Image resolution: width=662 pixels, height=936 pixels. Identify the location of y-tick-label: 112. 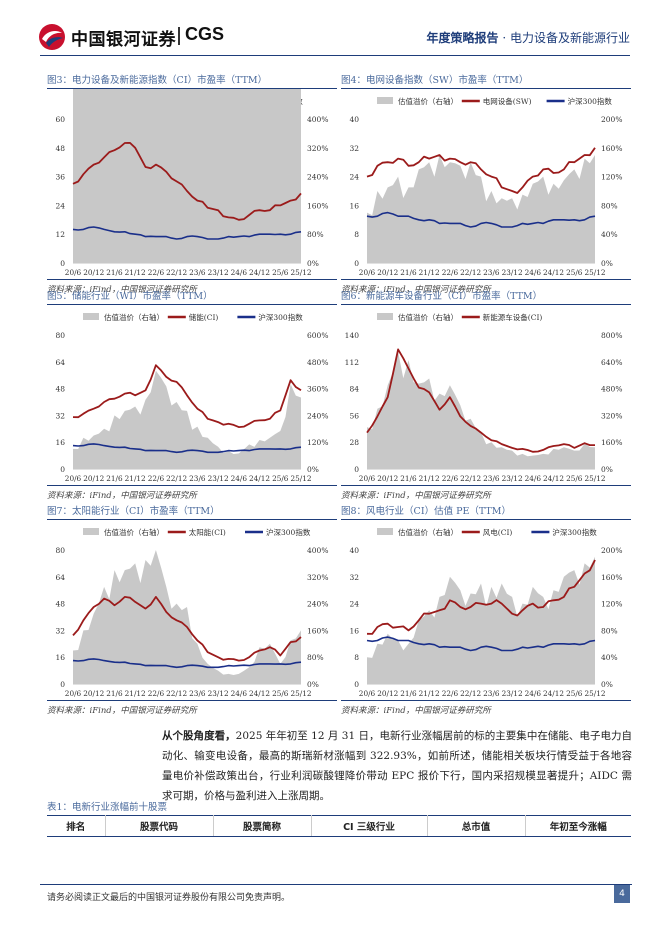
(352, 362).